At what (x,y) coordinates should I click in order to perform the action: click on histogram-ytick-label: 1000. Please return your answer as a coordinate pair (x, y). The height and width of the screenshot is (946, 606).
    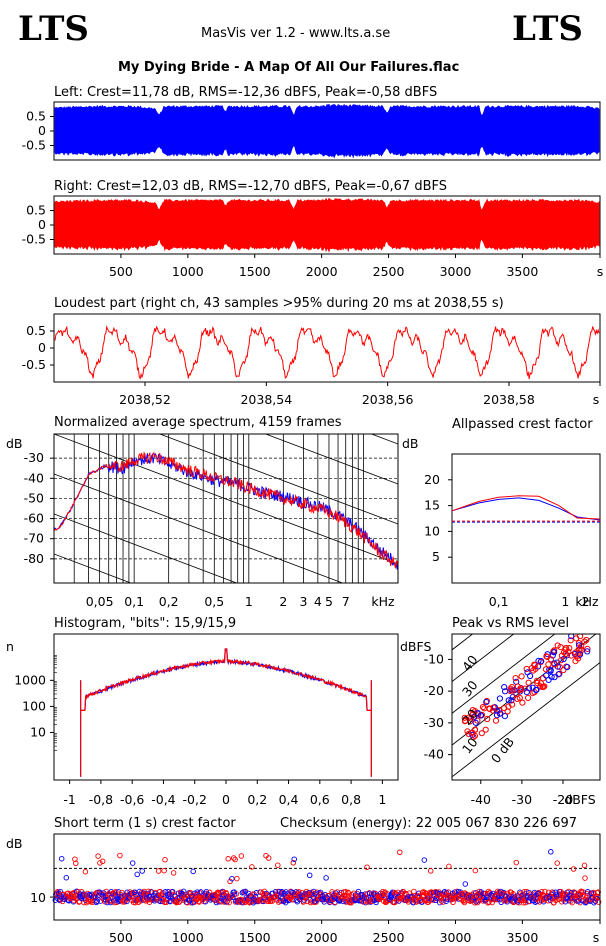
    Looking at the image, I should click on (30, 679).